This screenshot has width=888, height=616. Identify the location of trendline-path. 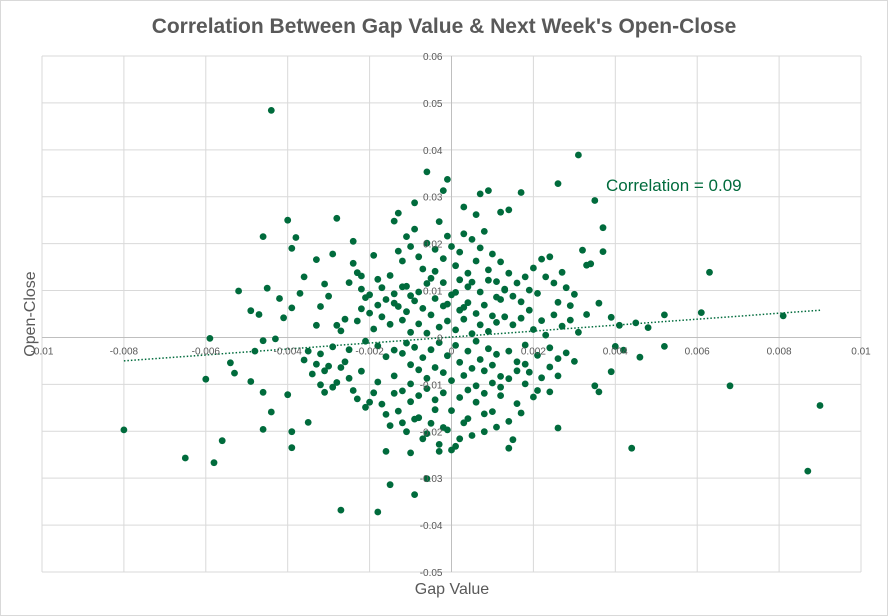
(472, 335).